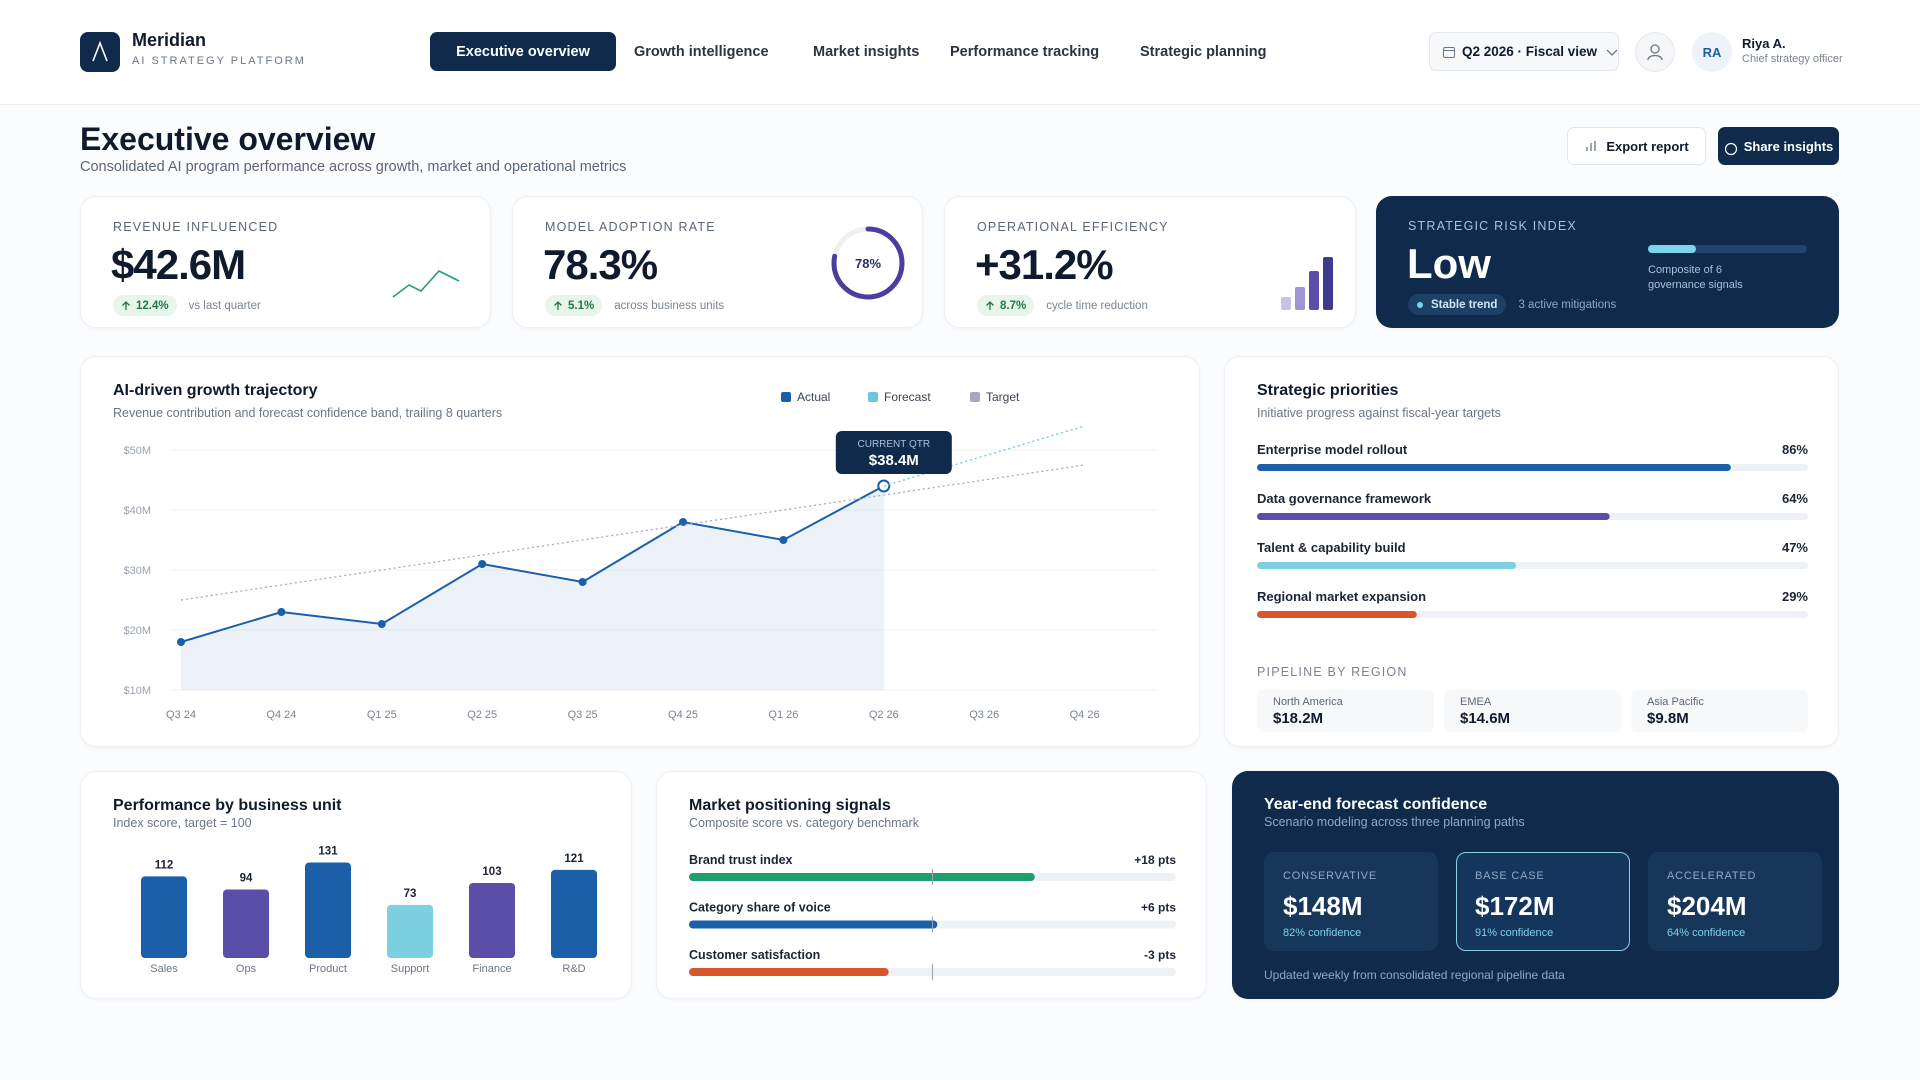  Describe the element at coordinates (866, 51) in the screenshot. I see `nav-item: Market insights` at that location.